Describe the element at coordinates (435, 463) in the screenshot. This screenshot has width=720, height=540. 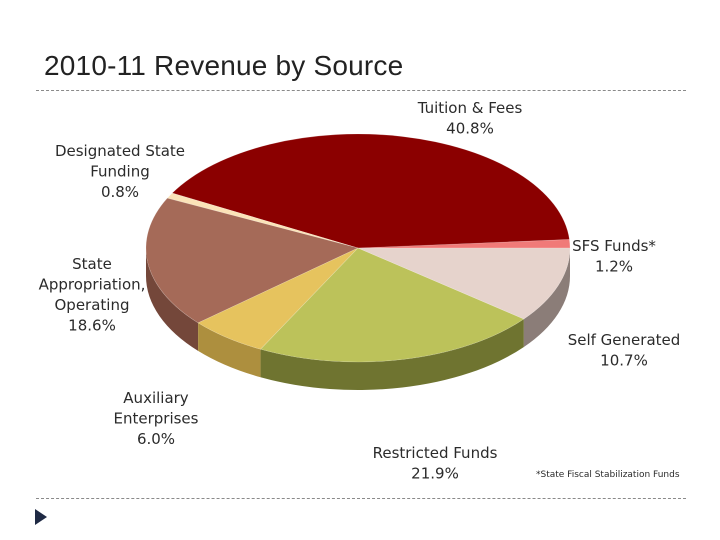
I see `slice-label-restricted-funds: Restricted Funds 21.9%` at that location.